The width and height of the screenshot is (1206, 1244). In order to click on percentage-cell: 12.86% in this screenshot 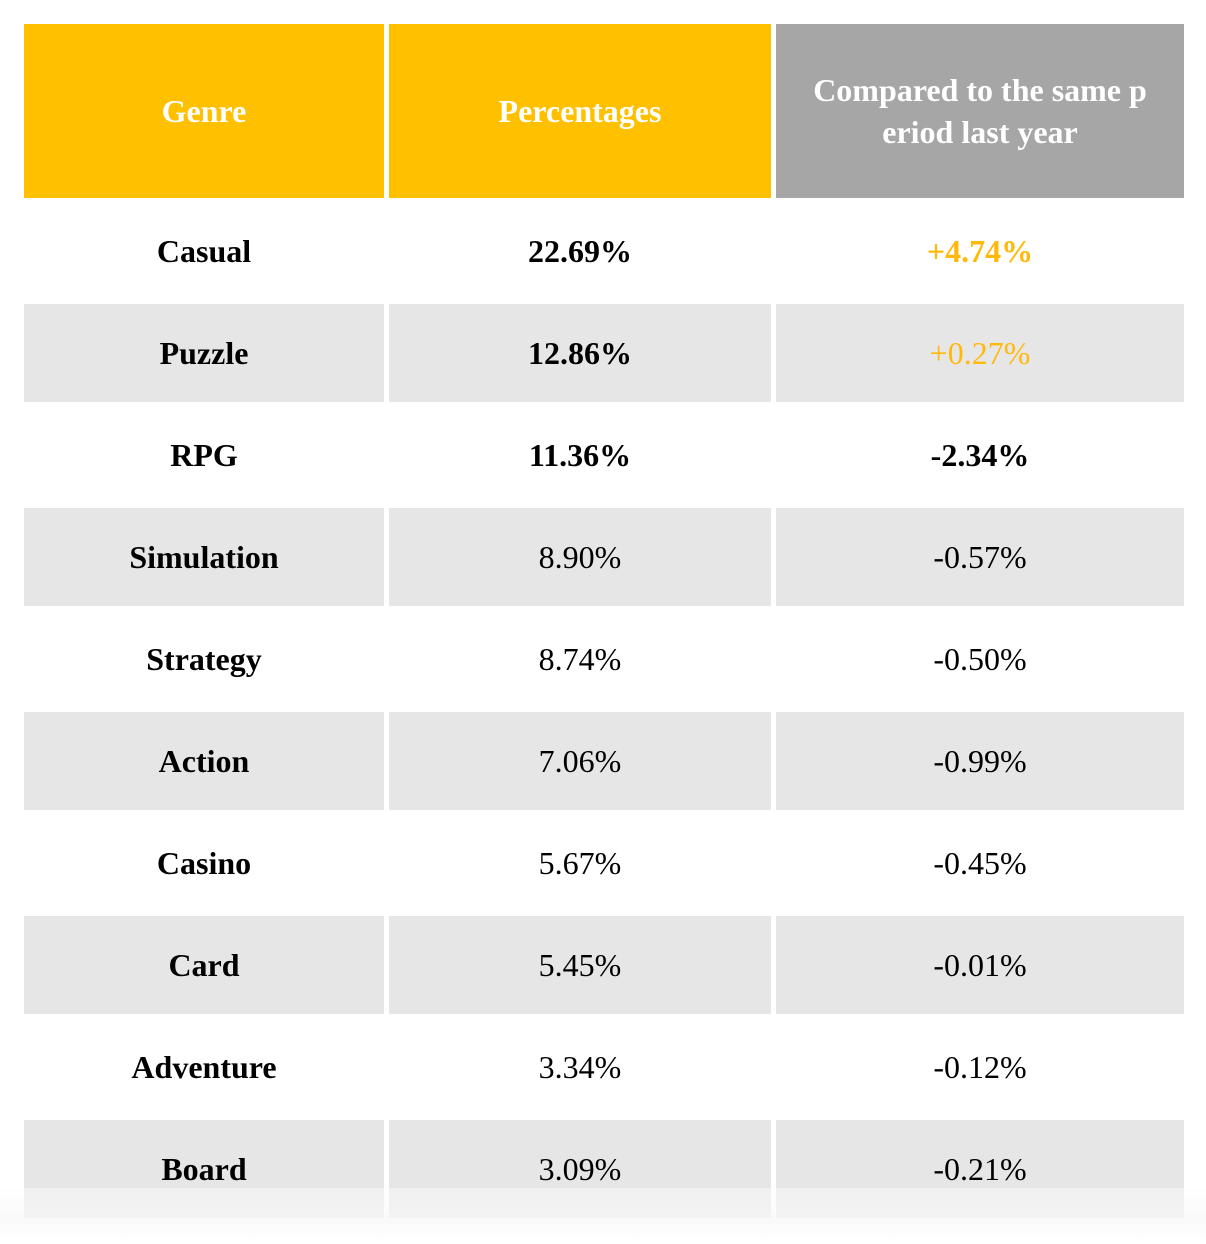, I will do `click(580, 353)`.